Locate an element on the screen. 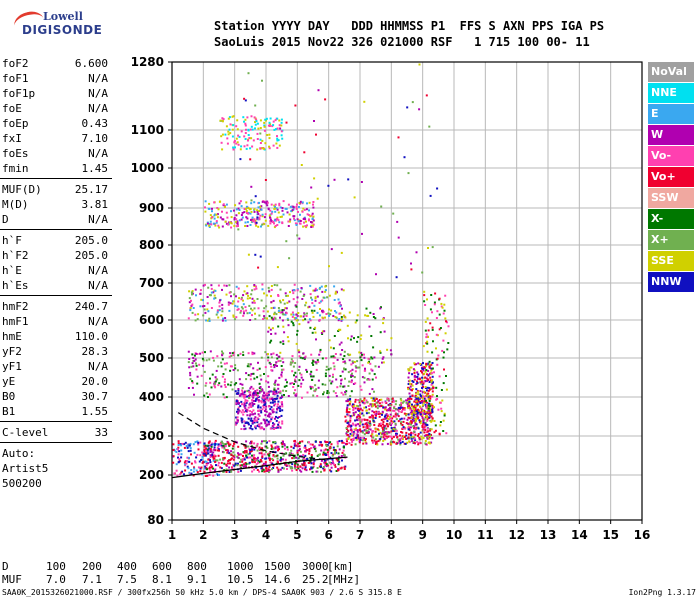 The height and width of the screenshot is (600, 700). param-key: hmF1 is located at coordinates (15, 321).